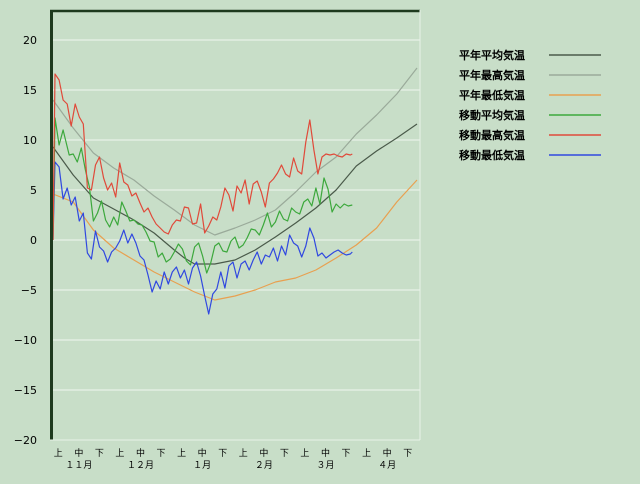  I want to click on legend-label: 平年最高気温, so click(492, 75).